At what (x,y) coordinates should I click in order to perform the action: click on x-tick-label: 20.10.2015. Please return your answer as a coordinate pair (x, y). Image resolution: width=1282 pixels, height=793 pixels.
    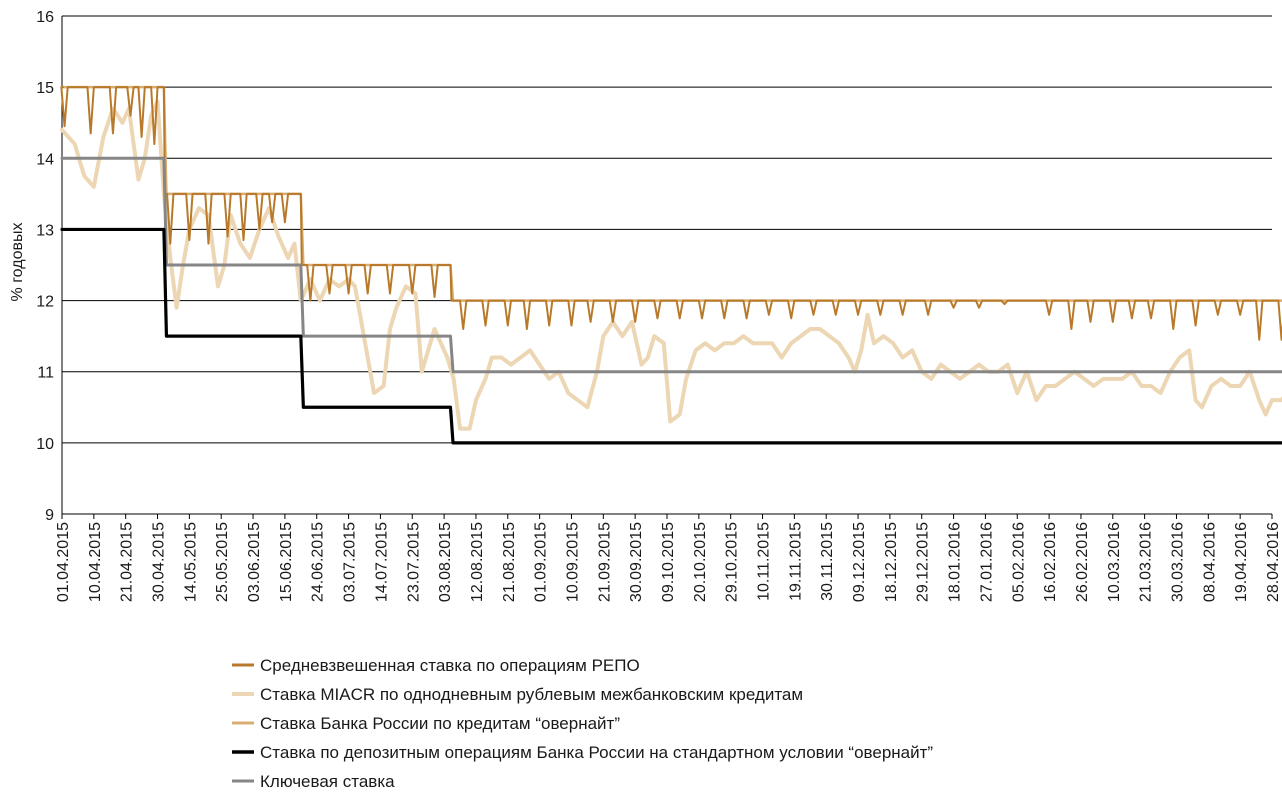
    Looking at the image, I should click on (700, 562).